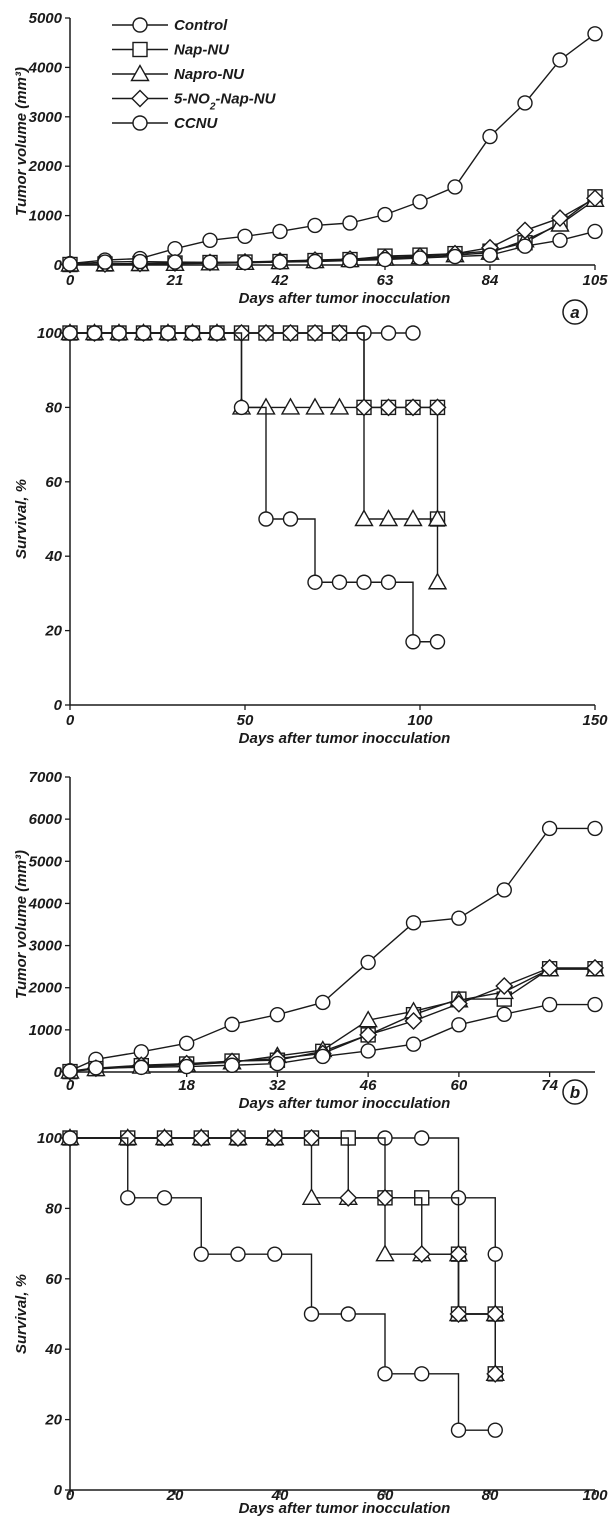 Image resolution: width=610 pixels, height=1516 pixels. I want to click on y-tick-label: 20, so click(53, 631).